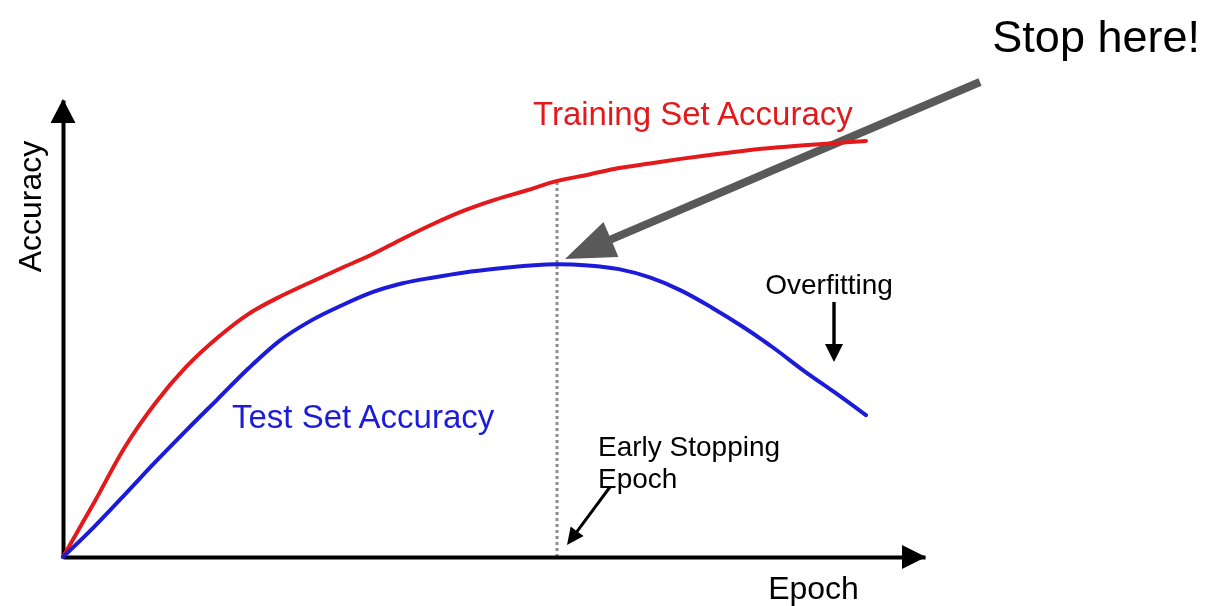  Describe the element at coordinates (363, 416) in the screenshot. I see `series-label: Test Set Accuracy` at that location.